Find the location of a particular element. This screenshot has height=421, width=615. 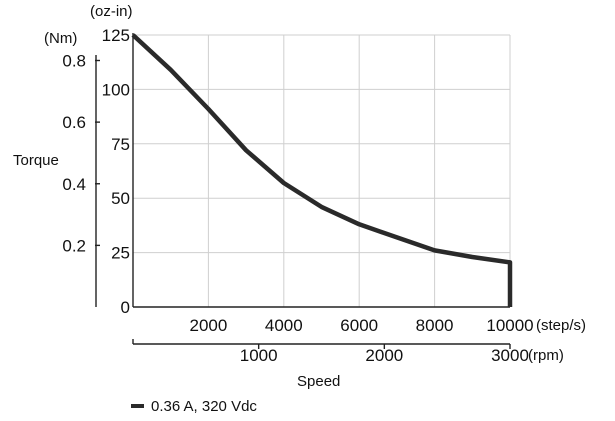

y-tick-label: 25 is located at coordinates (120, 253).